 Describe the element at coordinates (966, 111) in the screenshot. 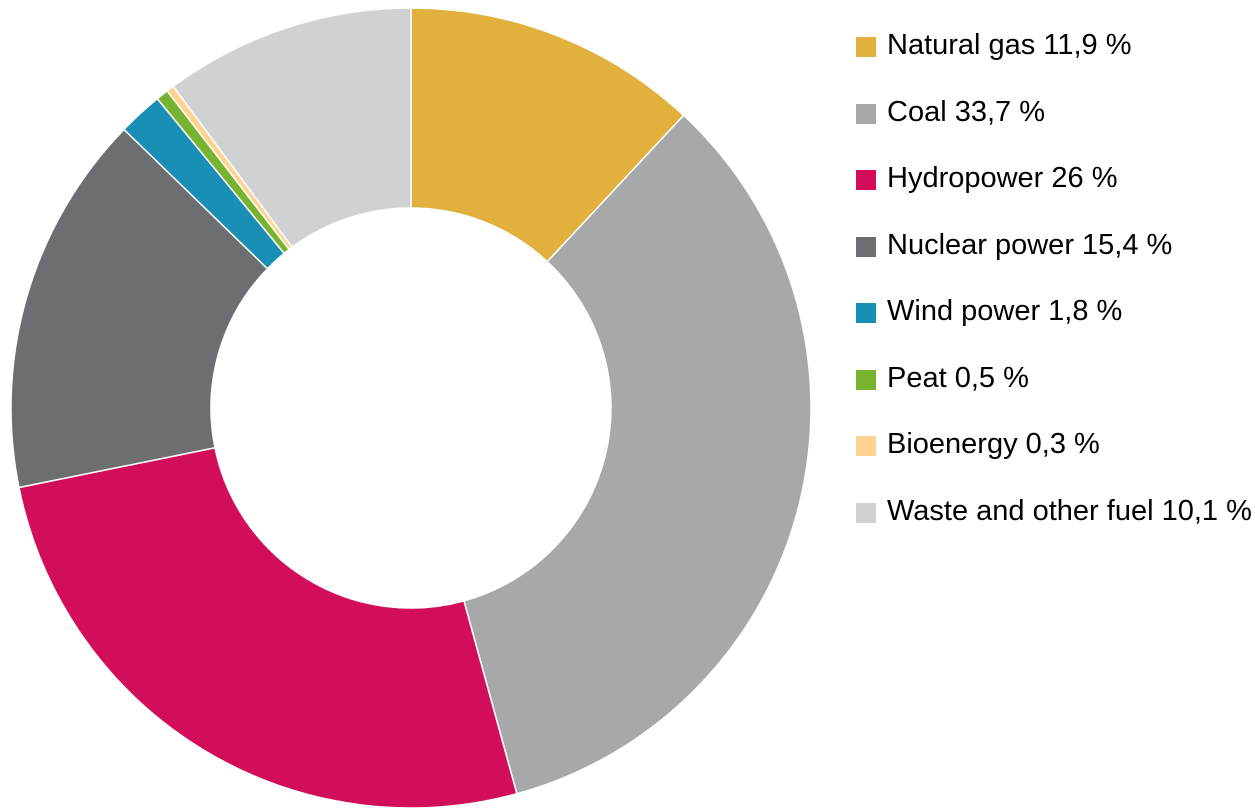

I see `legend-label: Coal 33,7 %` at that location.